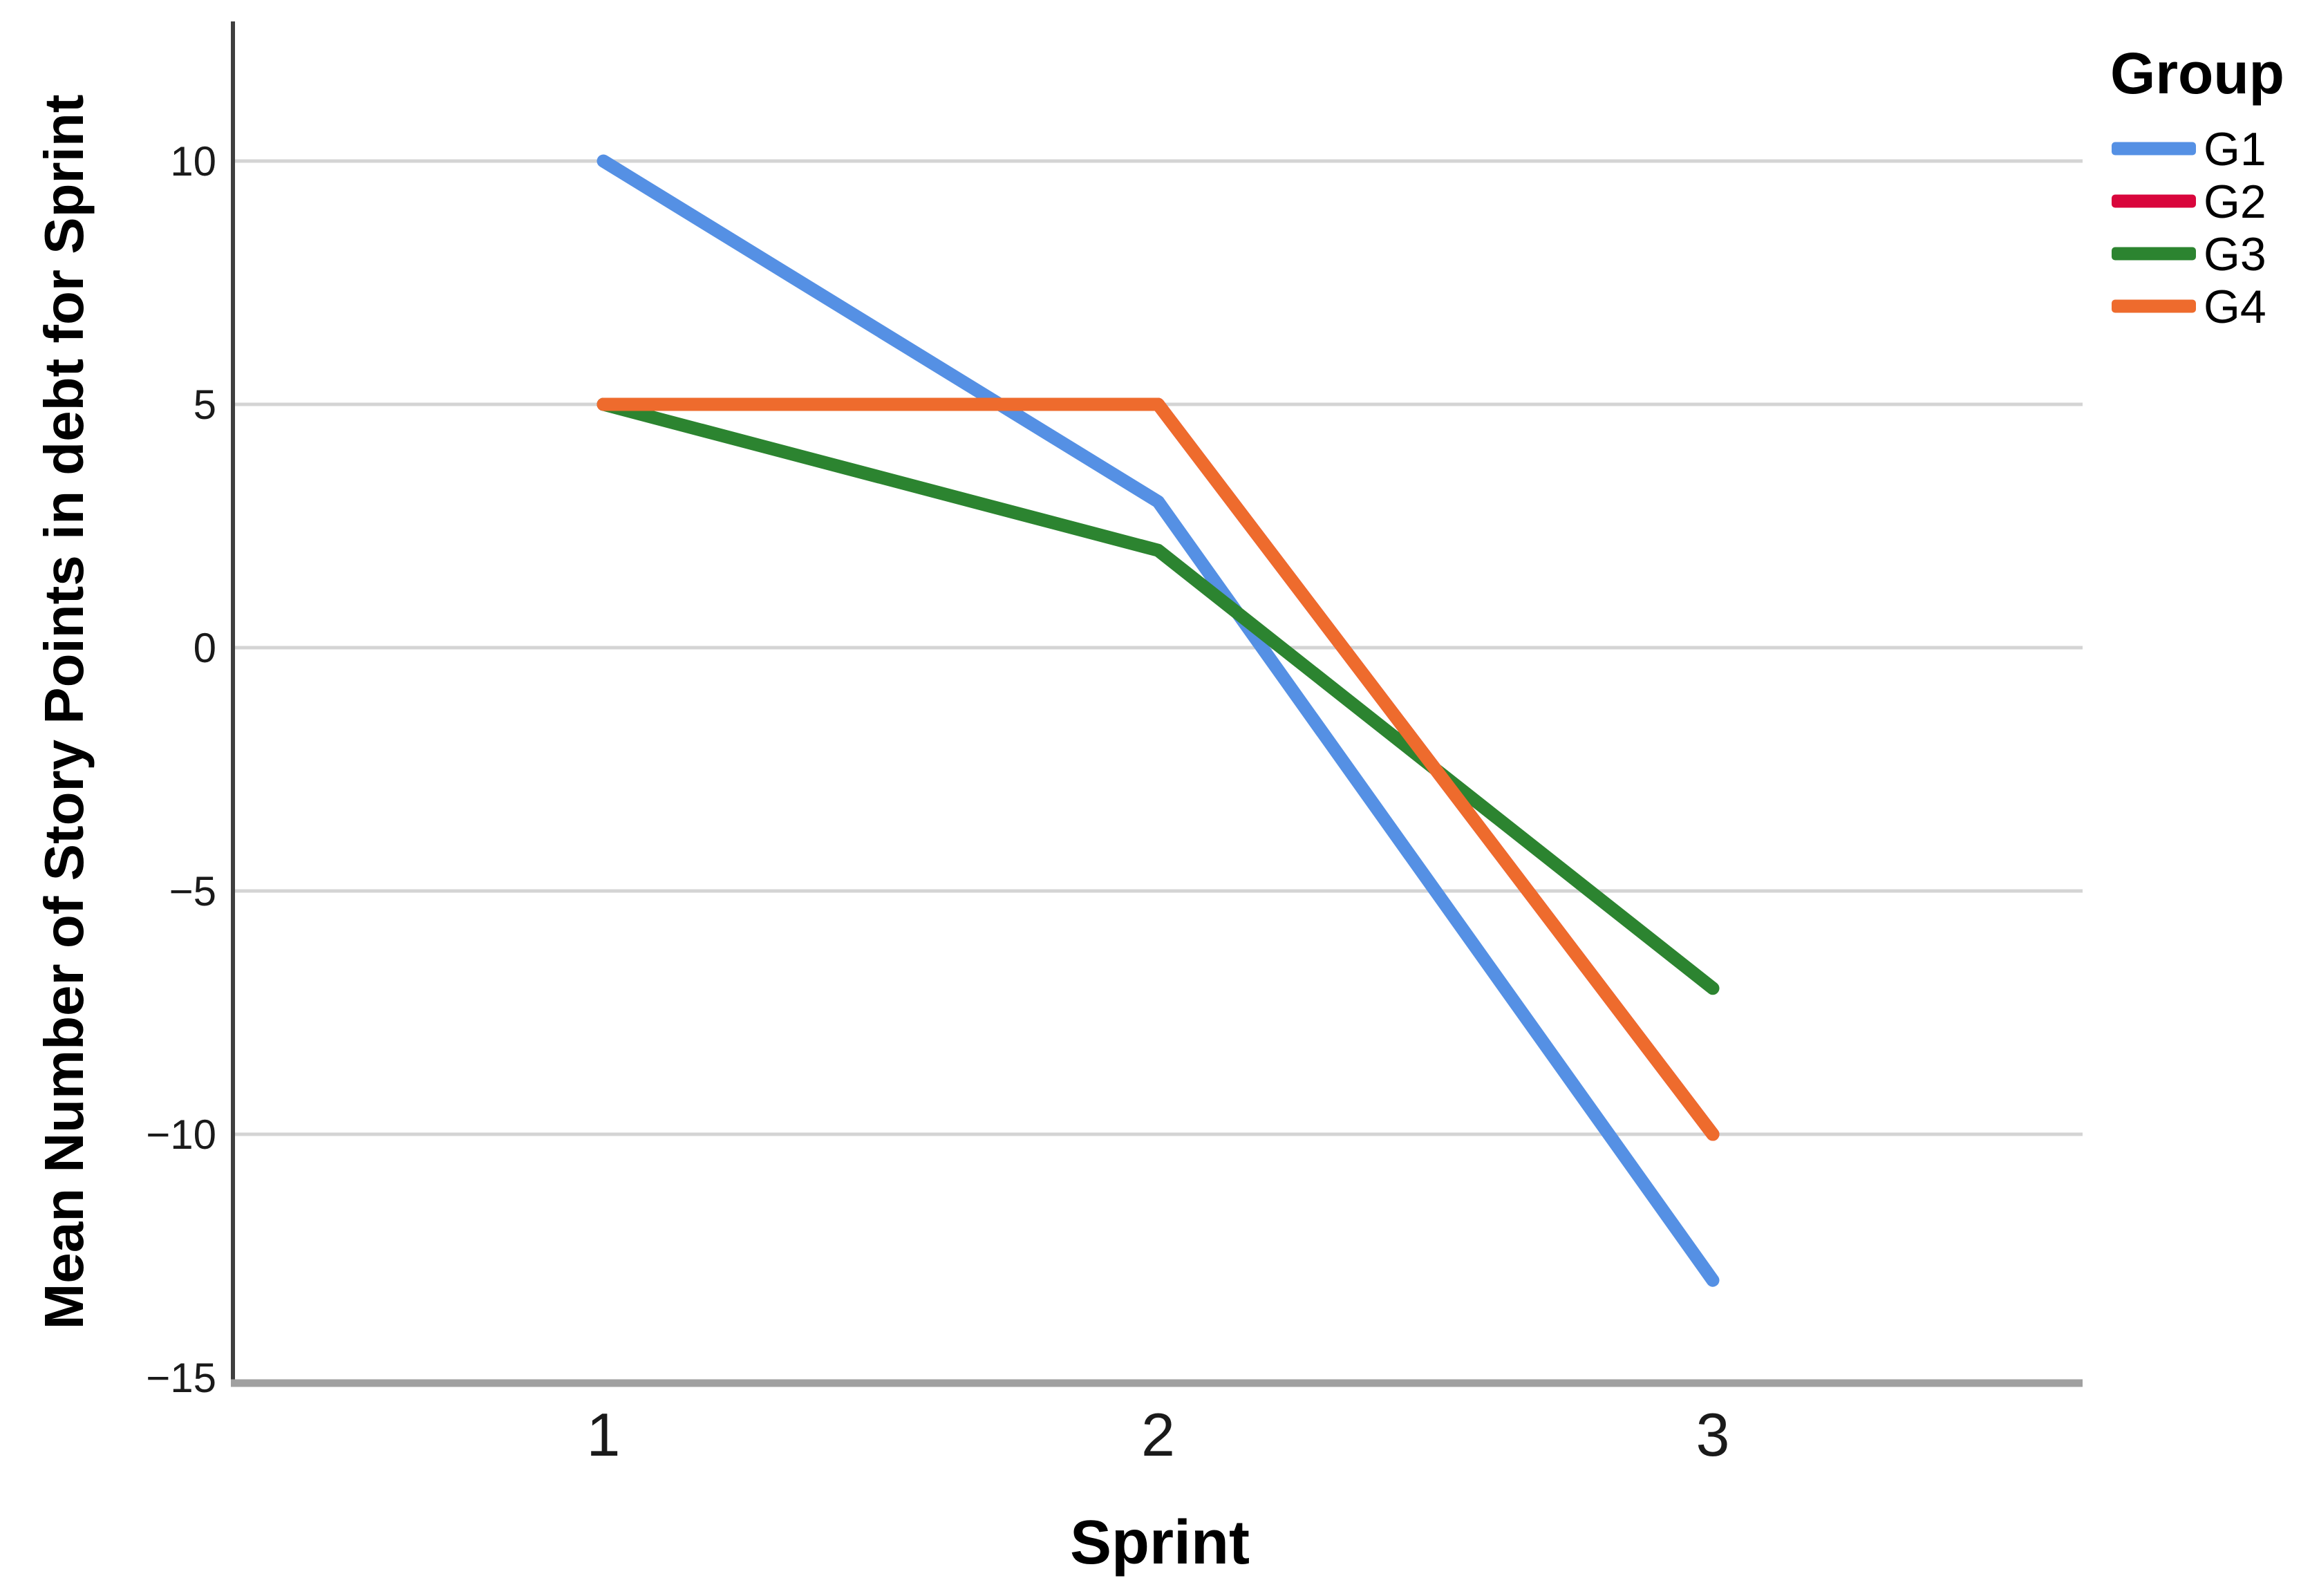 This screenshot has height=1596, width=2310. Describe the element at coordinates (1160, 1542) in the screenshot. I see `x-axis-title: Sprint` at that location.